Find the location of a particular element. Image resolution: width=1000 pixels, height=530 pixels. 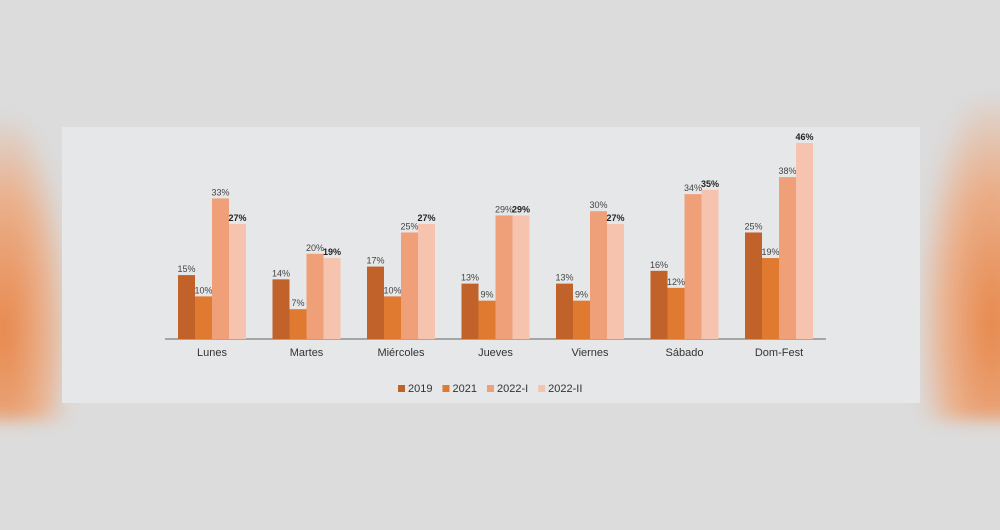

bar-2019-Jueves is located at coordinates (470, 311).